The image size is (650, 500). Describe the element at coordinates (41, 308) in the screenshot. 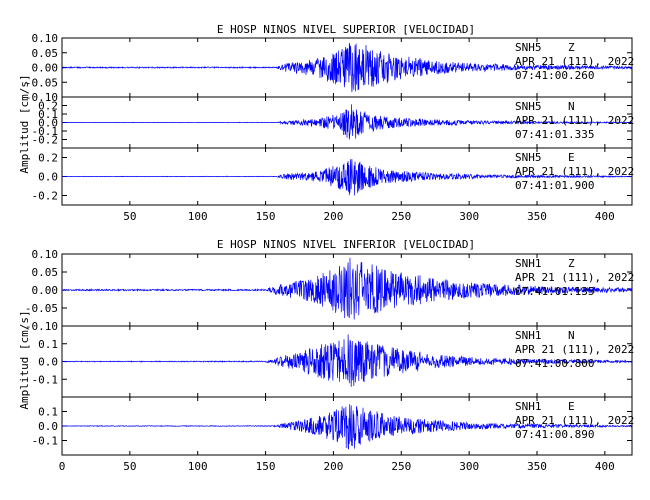

I see `fig1-panel0-ytick-label: -0.05` at that location.